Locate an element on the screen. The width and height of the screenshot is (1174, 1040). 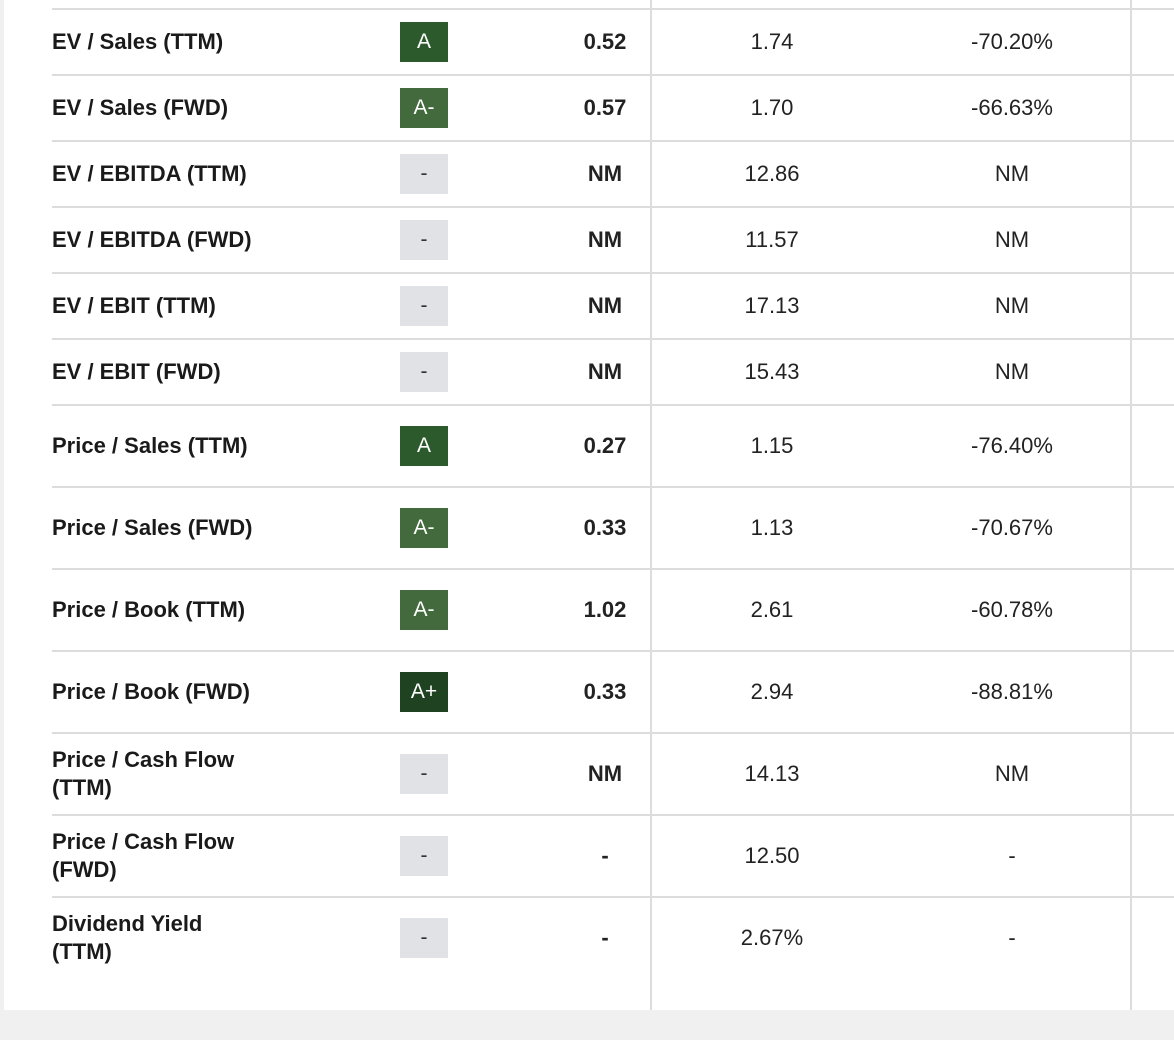
sector-median: 11.57 is located at coordinates (772, 239).